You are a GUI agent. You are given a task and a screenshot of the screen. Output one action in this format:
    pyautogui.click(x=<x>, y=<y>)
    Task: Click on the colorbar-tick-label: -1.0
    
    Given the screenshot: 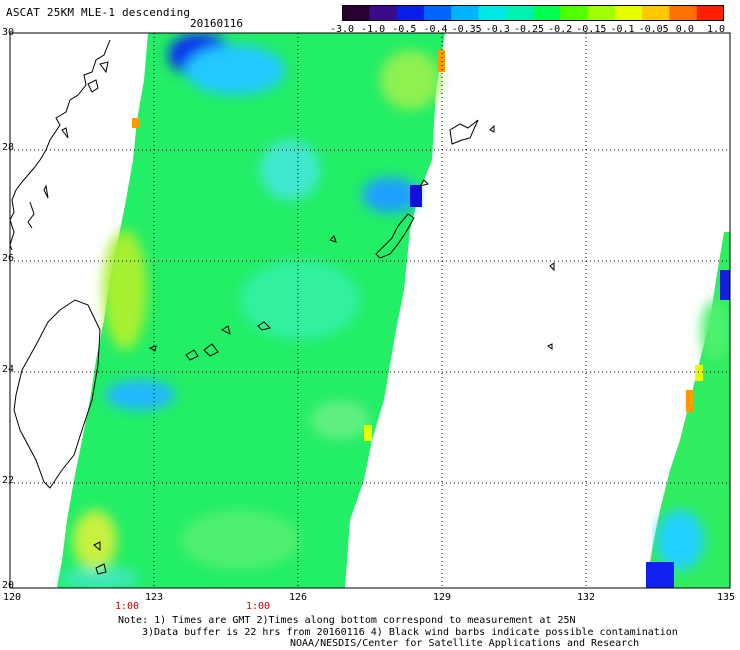 What is the action you would take?
    pyautogui.click(x=373, y=29)
    